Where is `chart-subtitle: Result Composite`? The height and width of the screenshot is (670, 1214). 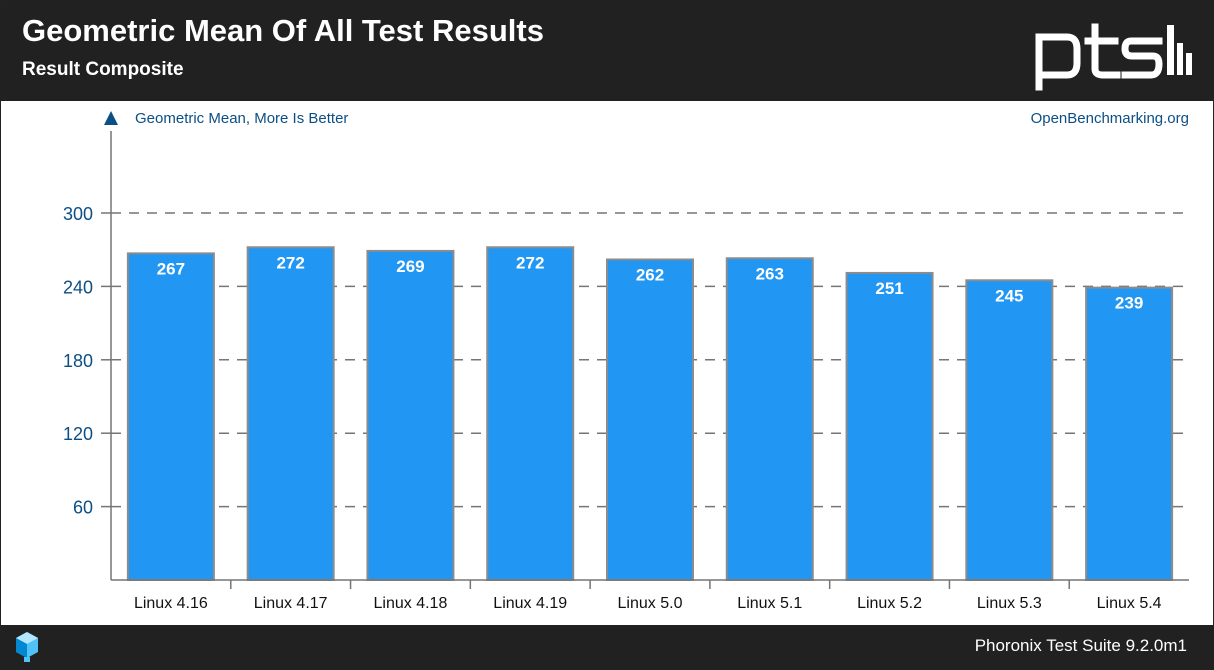
chart-subtitle: Result Composite is located at coordinates (103, 69).